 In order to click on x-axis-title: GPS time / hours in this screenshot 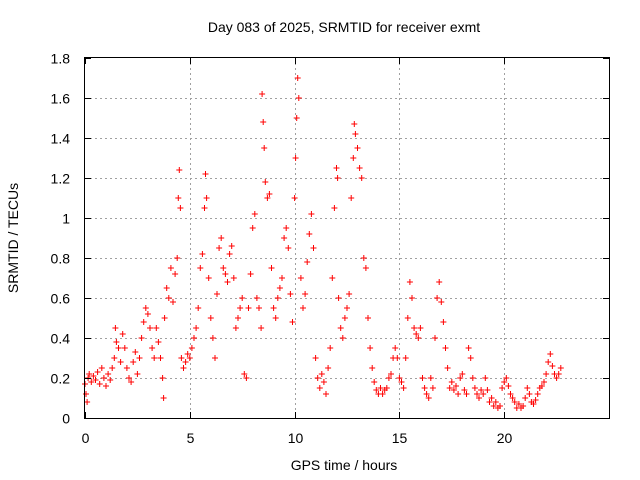, I will do `click(344, 465)`.